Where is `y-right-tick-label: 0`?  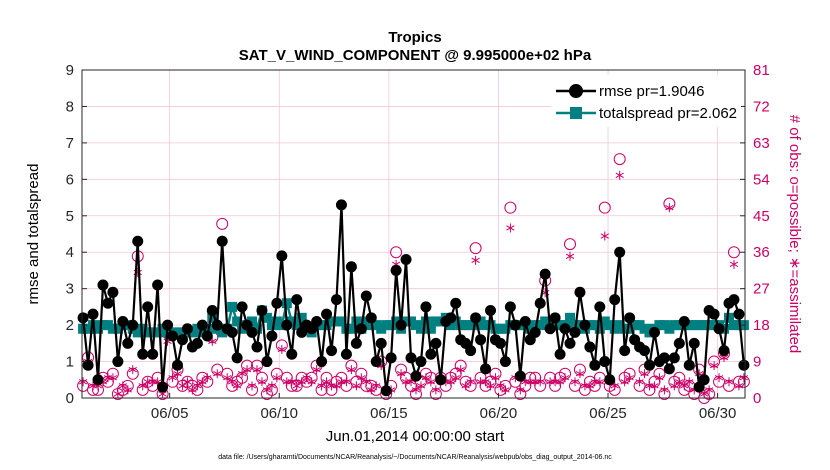 y-right-tick-label: 0 is located at coordinates (757, 398).